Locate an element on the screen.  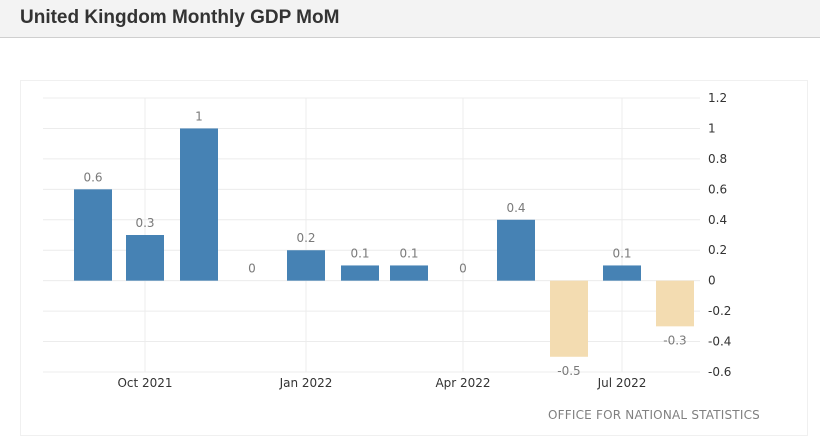
bar-mar-2022 is located at coordinates (409, 273).